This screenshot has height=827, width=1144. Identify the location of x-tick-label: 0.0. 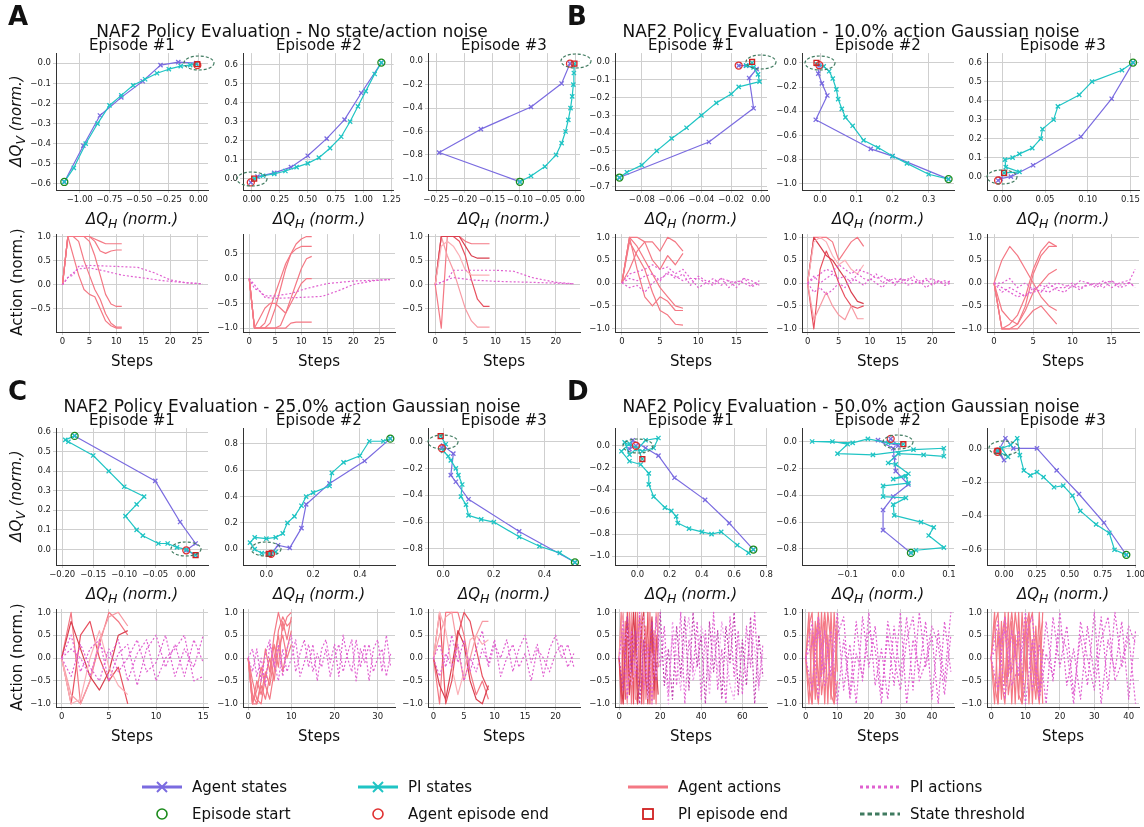
(898, 574).